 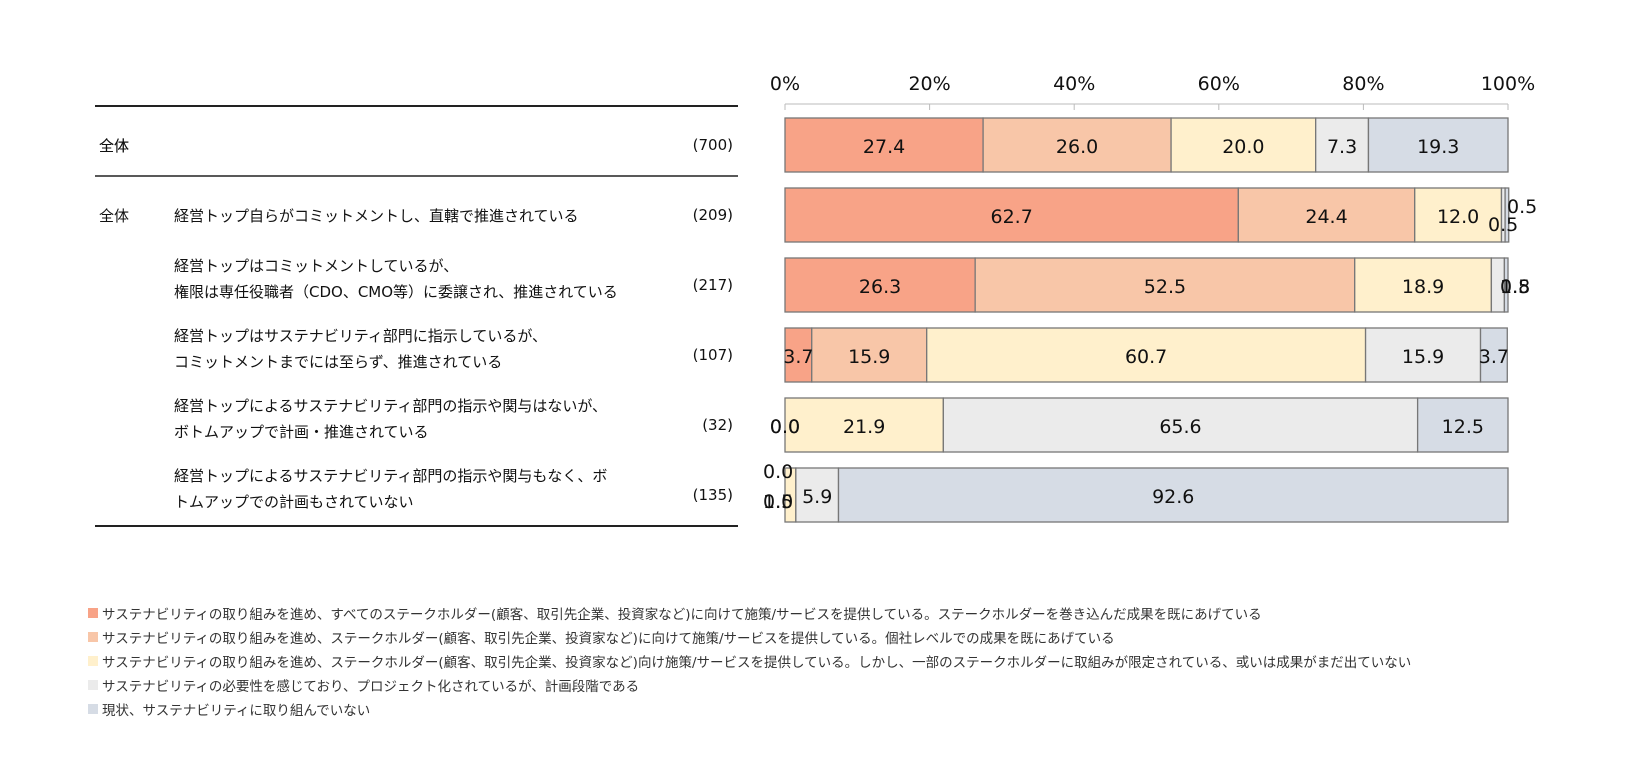 I want to click on data-label: 24.4, so click(x=1326, y=217).